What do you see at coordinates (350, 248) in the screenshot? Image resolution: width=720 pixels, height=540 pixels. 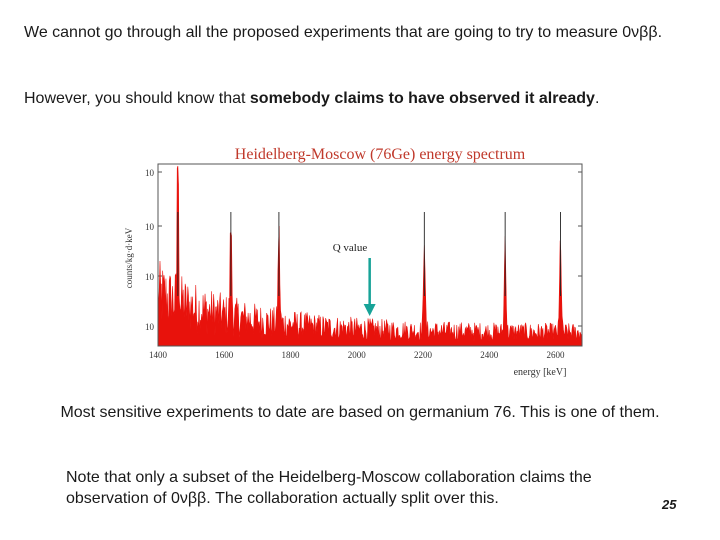 I see `q-value-label: Q value` at bounding box center [350, 248].